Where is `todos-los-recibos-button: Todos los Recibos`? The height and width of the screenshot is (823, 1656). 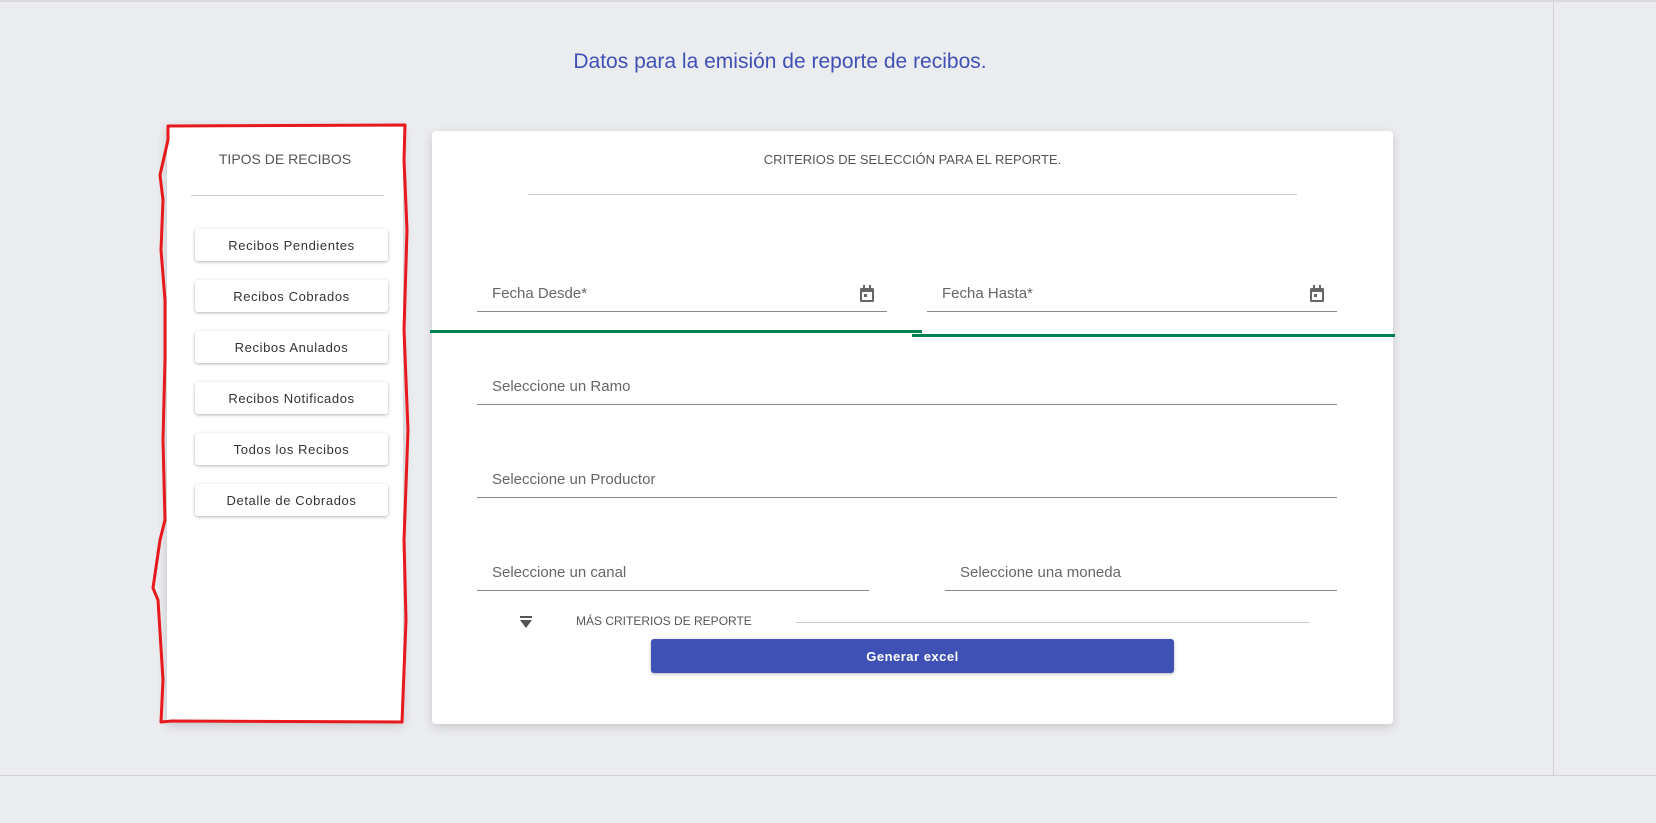 todos-los-recibos-button: Todos los Recibos is located at coordinates (291, 449).